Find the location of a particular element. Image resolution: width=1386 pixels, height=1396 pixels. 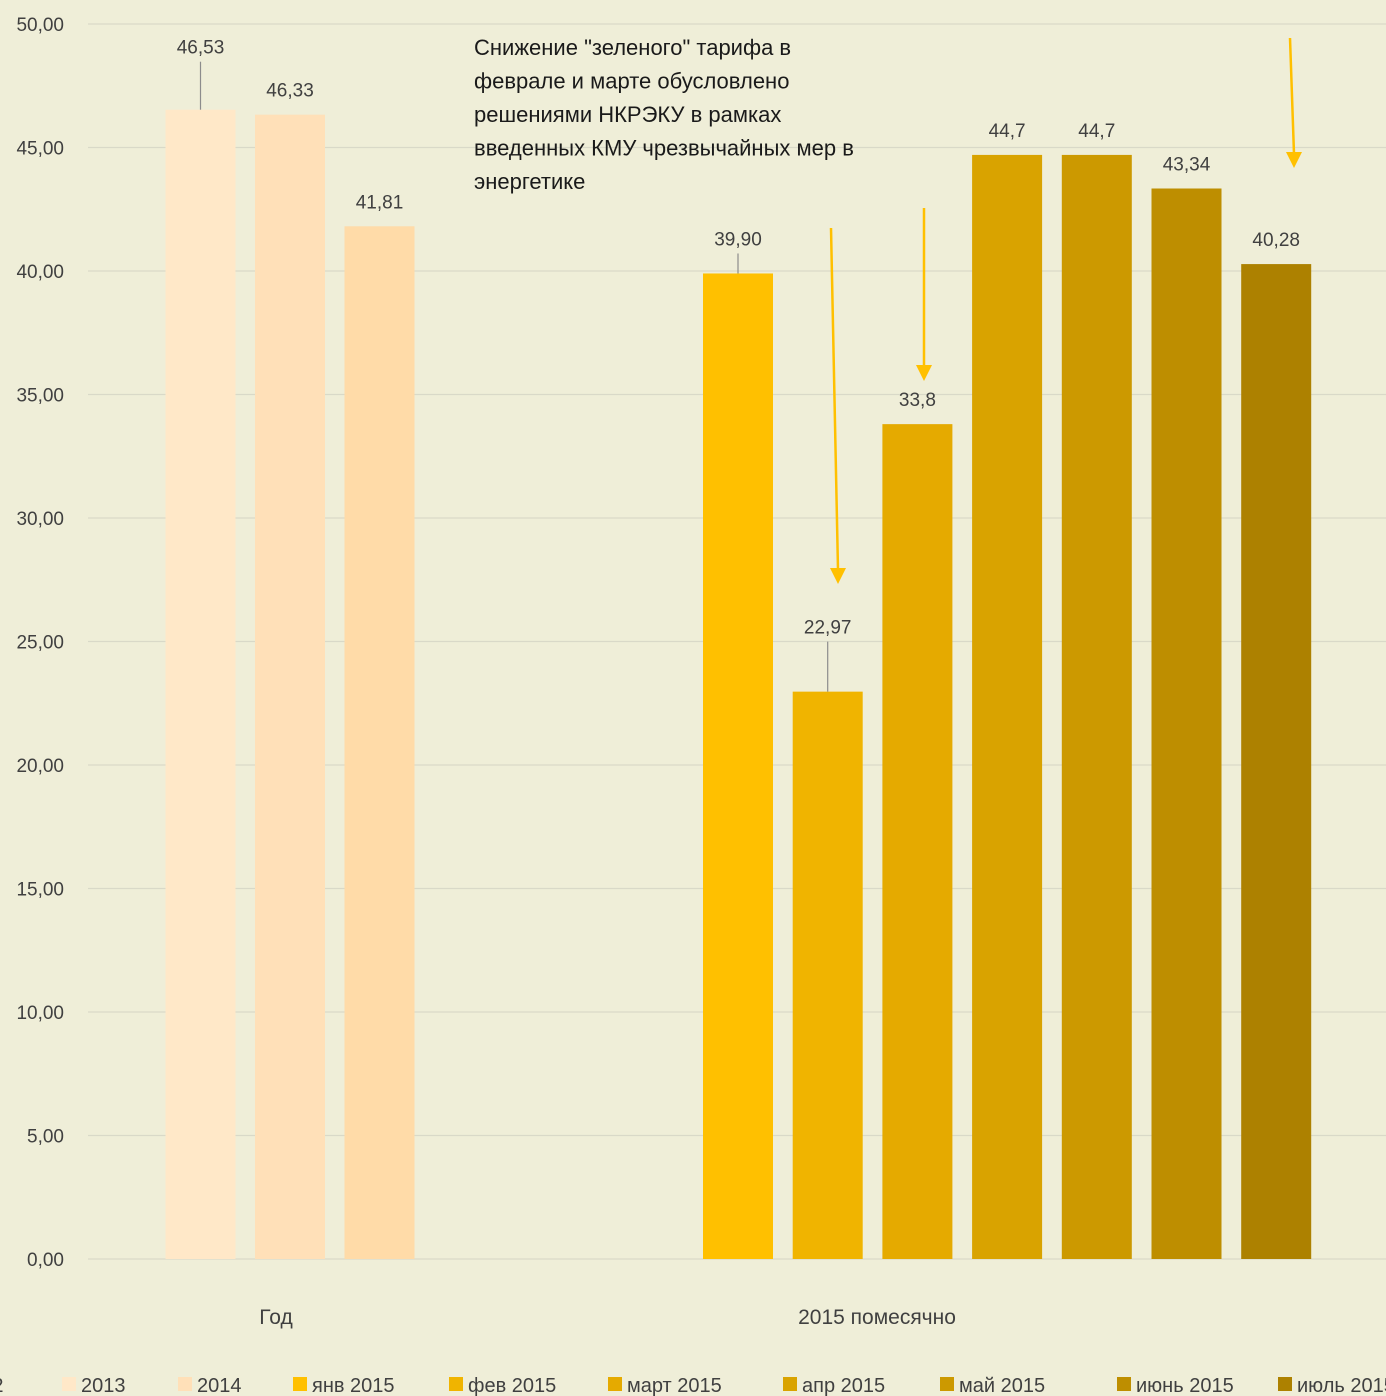

legend-label: июнь 2015 is located at coordinates (1185, 1385).